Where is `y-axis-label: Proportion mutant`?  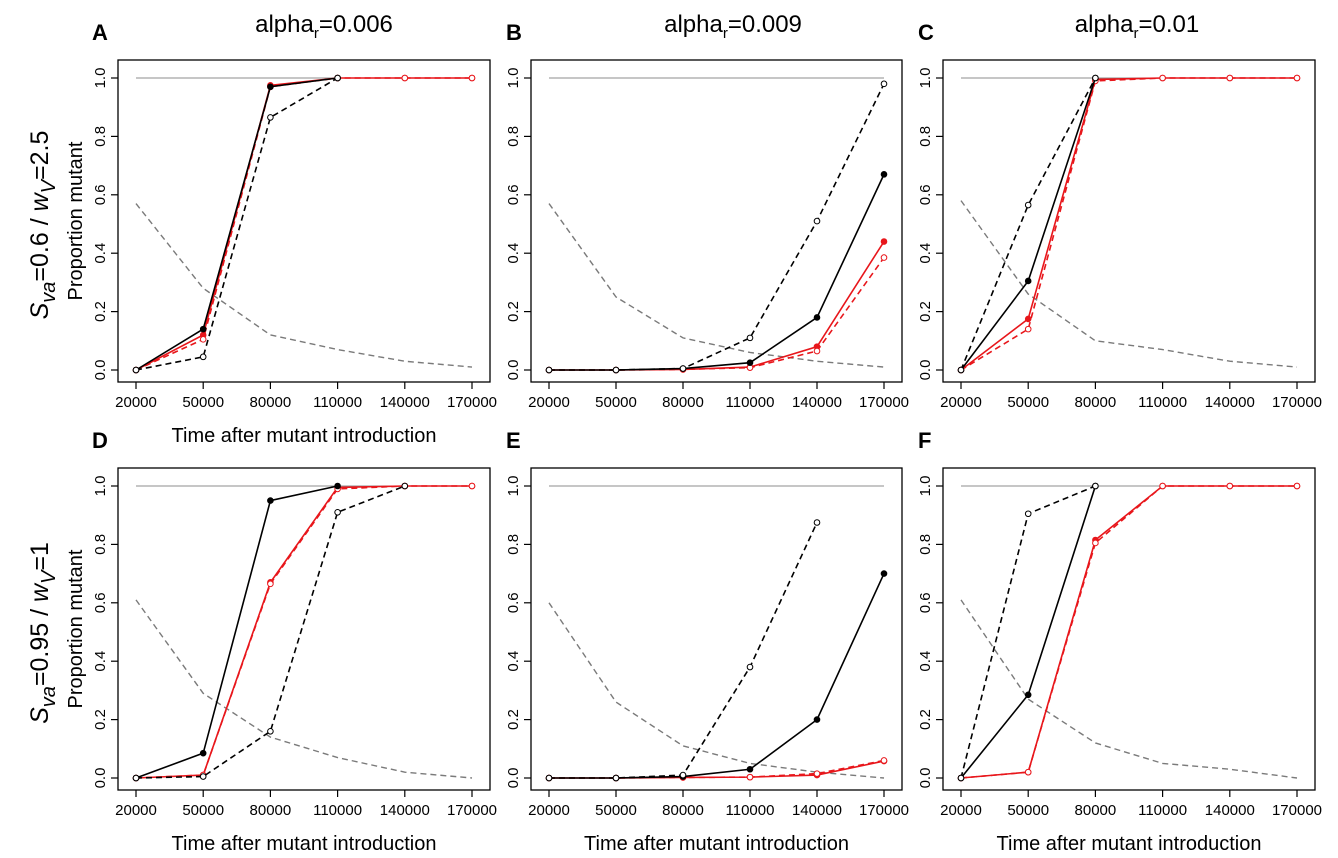
y-axis-label: Proportion mutant is located at coordinates (76, 220).